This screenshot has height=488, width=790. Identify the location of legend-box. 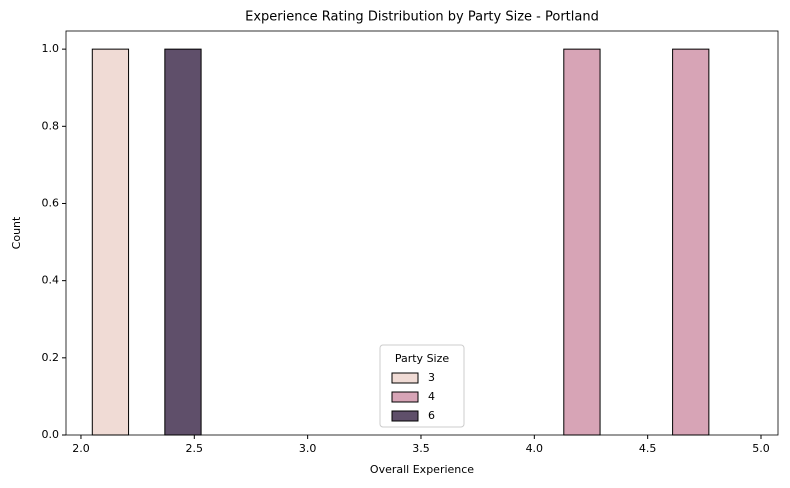
(422, 386).